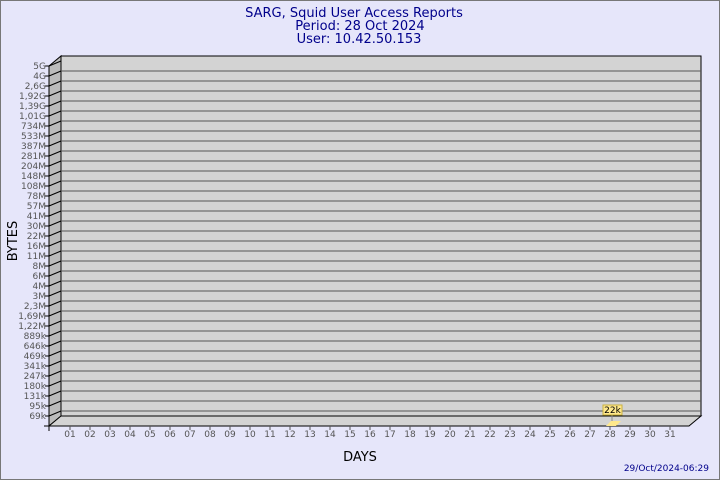  What do you see at coordinates (35, 307) in the screenshot?
I see `y-tick-label: 2,3M` at bounding box center [35, 307].